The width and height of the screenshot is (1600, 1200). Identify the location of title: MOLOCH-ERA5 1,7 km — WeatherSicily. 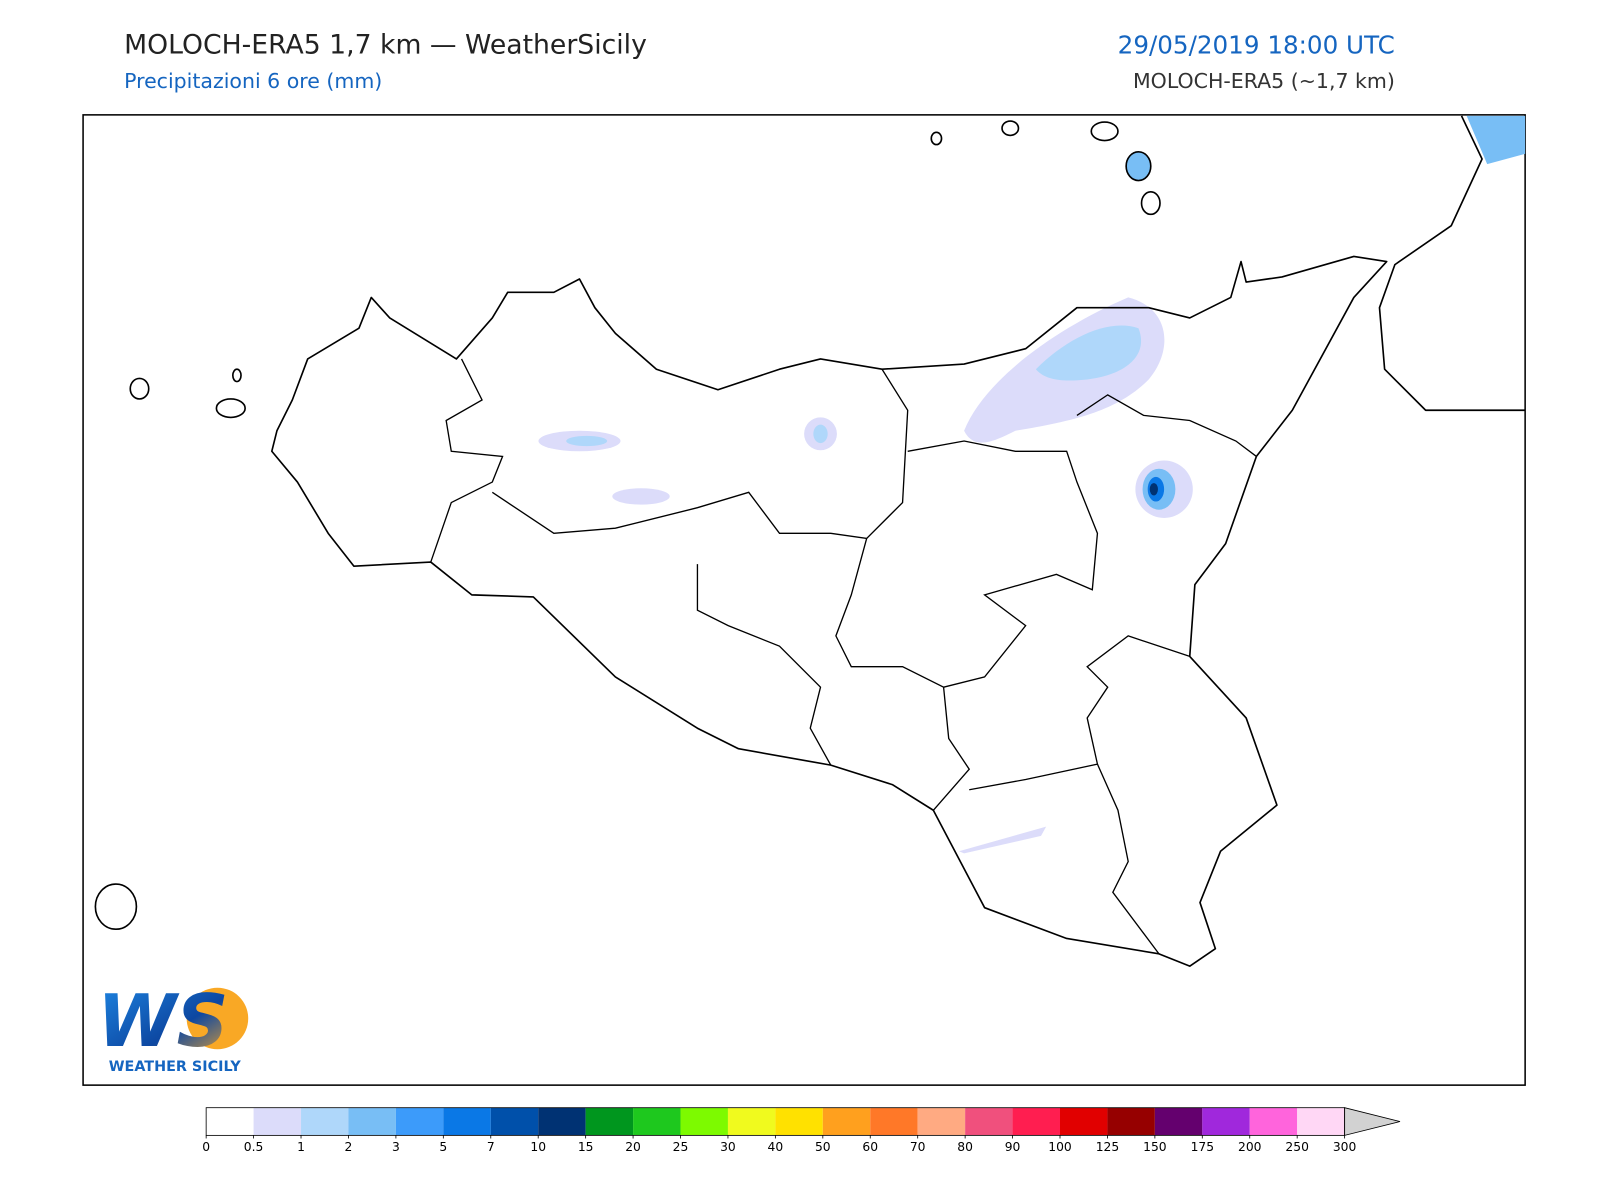
(385, 44).